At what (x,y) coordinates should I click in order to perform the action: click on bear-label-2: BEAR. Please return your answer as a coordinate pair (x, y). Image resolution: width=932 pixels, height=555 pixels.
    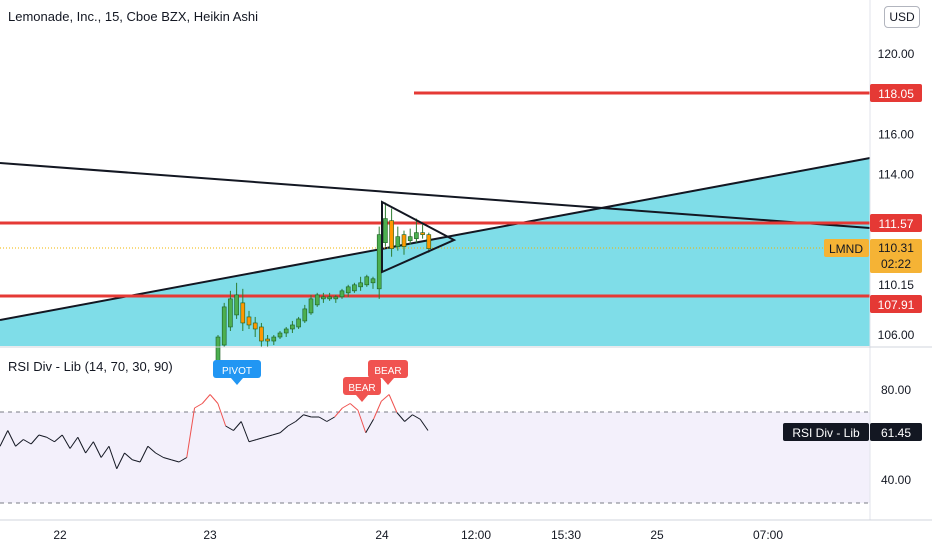
    Looking at the image, I should click on (387, 371).